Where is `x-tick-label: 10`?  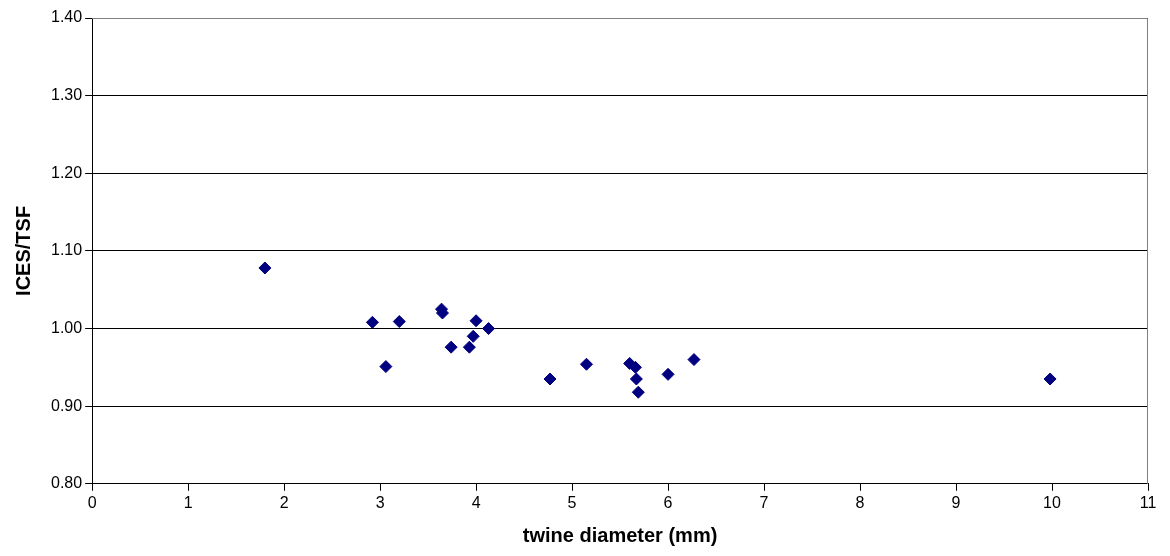
x-tick-label: 10 is located at coordinates (1052, 502).